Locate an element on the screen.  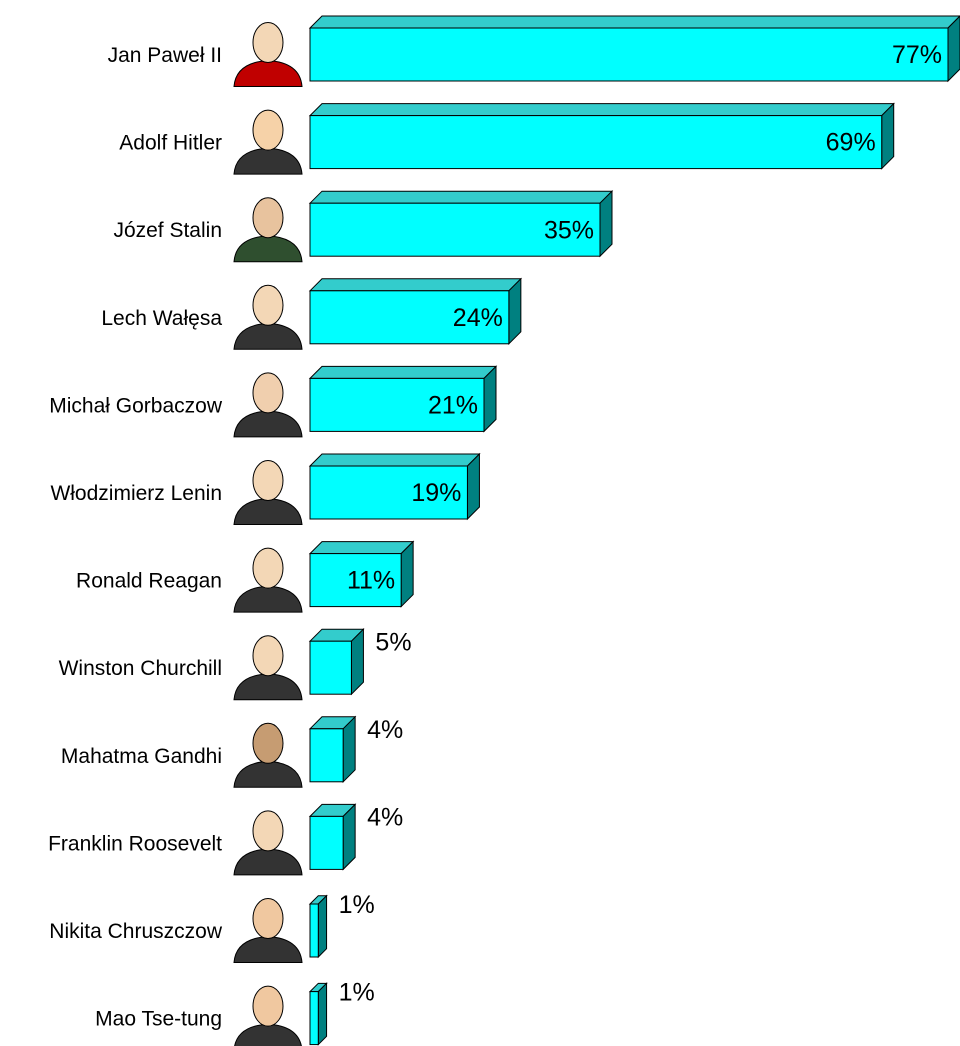
category-label: Mahatma Gandhi is located at coordinates (141, 756).